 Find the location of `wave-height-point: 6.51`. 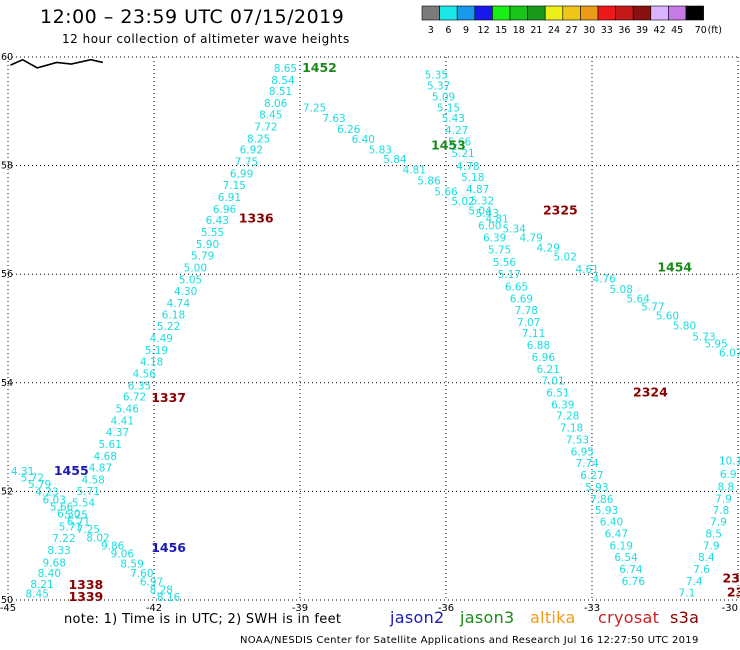

wave-height-point: 6.51 is located at coordinates (557, 393).